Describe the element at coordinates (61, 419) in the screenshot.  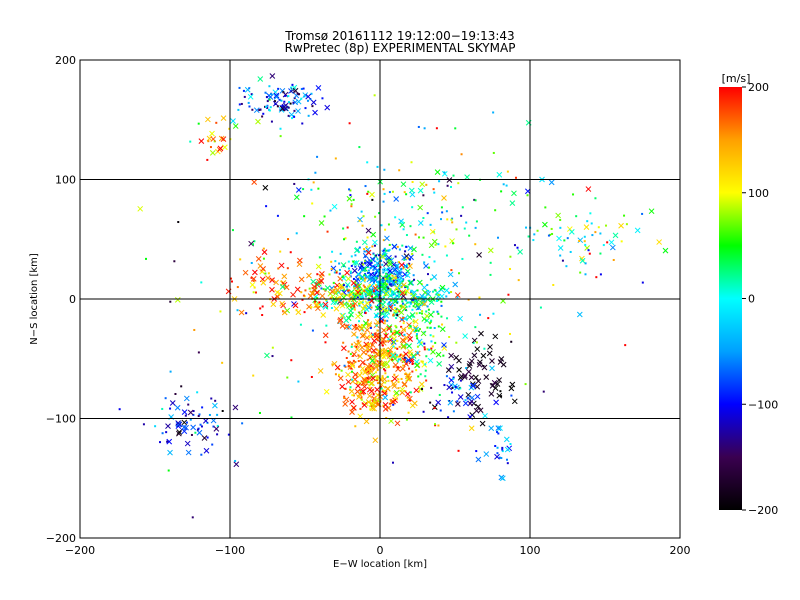
I see `y-tick-label: −100` at that location.